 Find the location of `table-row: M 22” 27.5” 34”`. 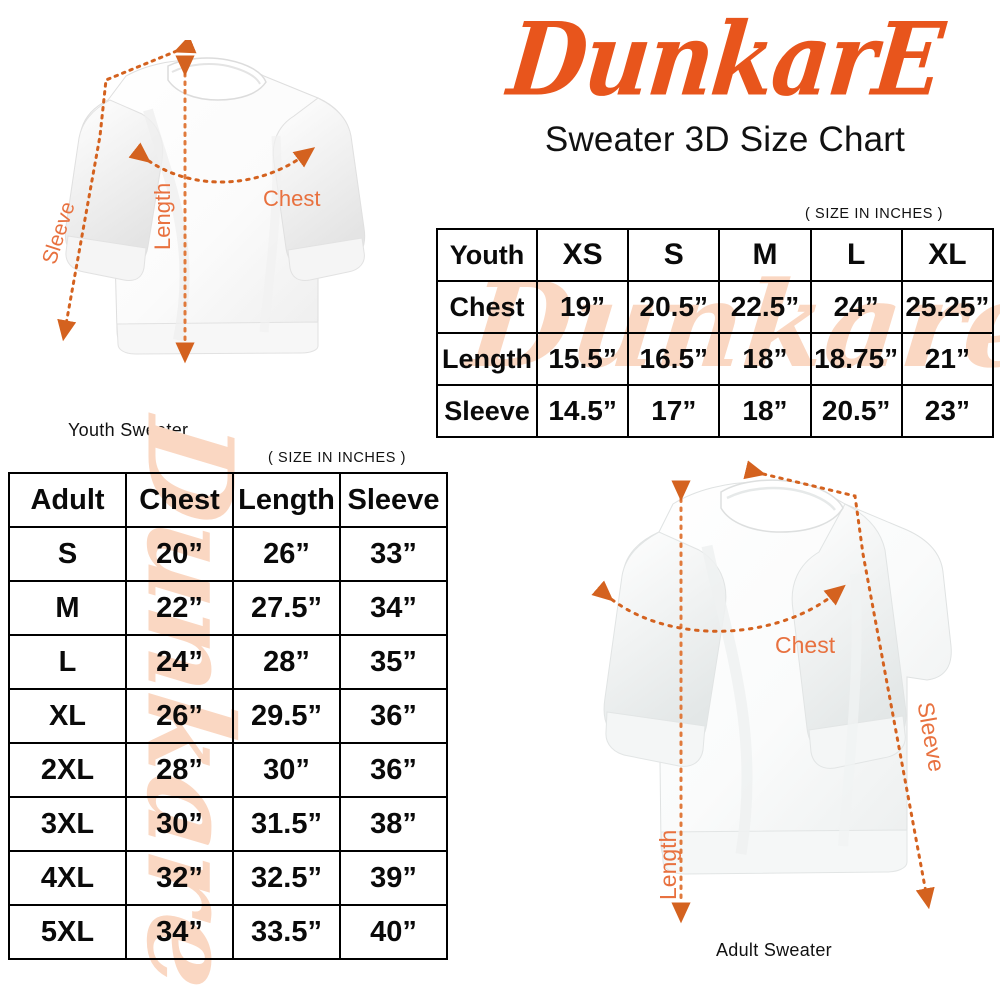

table-row: M 22” 27.5” 34” is located at coordinates (228, 608).